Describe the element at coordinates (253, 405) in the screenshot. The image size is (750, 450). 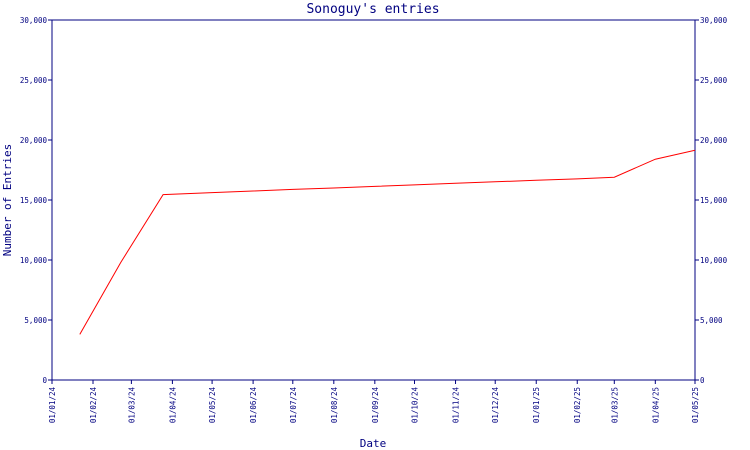
I see `x-tick-label: 01/06/24` at that location.